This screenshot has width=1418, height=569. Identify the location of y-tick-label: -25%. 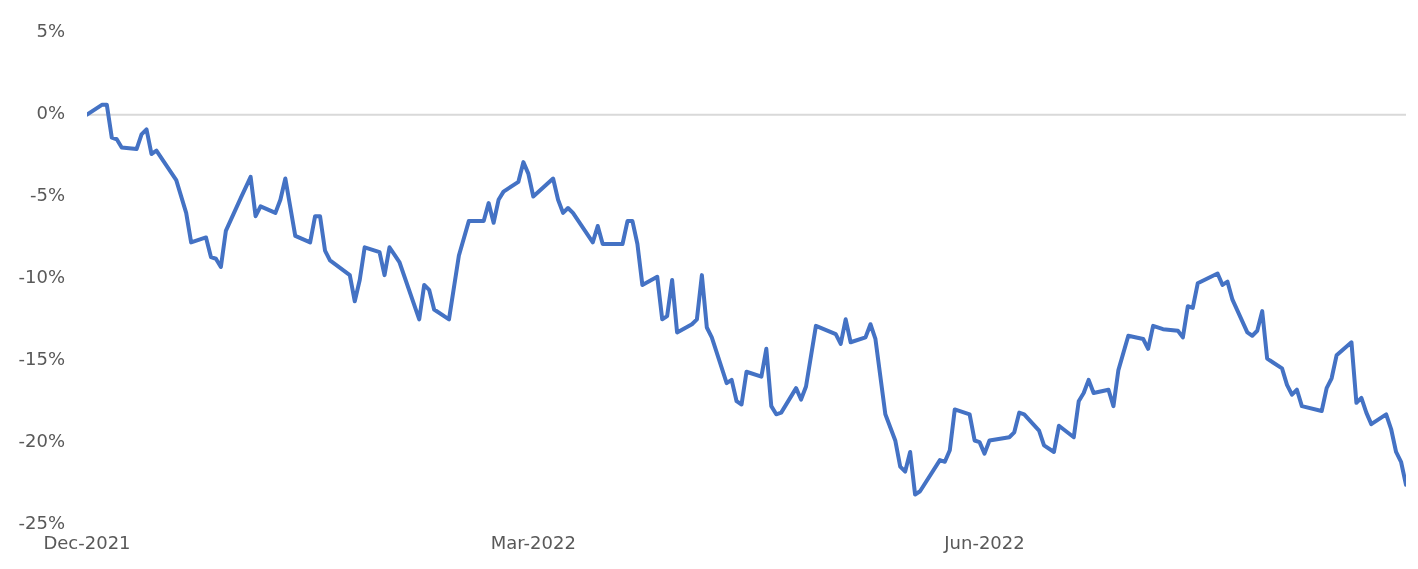
(41, 522).